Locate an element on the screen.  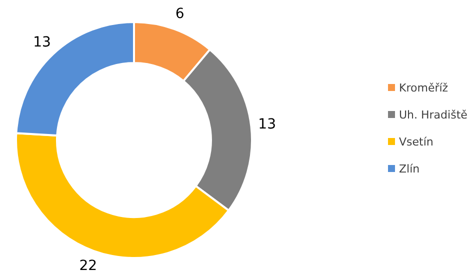
legend-label: Vsetín is located at coordinates (416, 142).